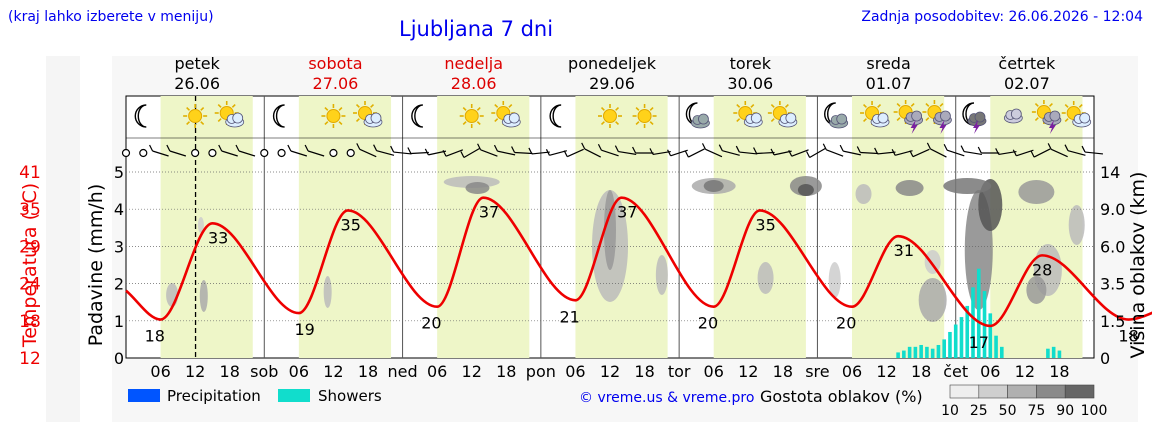  I want to click on temperature-tick: 24, so click(30, 285).